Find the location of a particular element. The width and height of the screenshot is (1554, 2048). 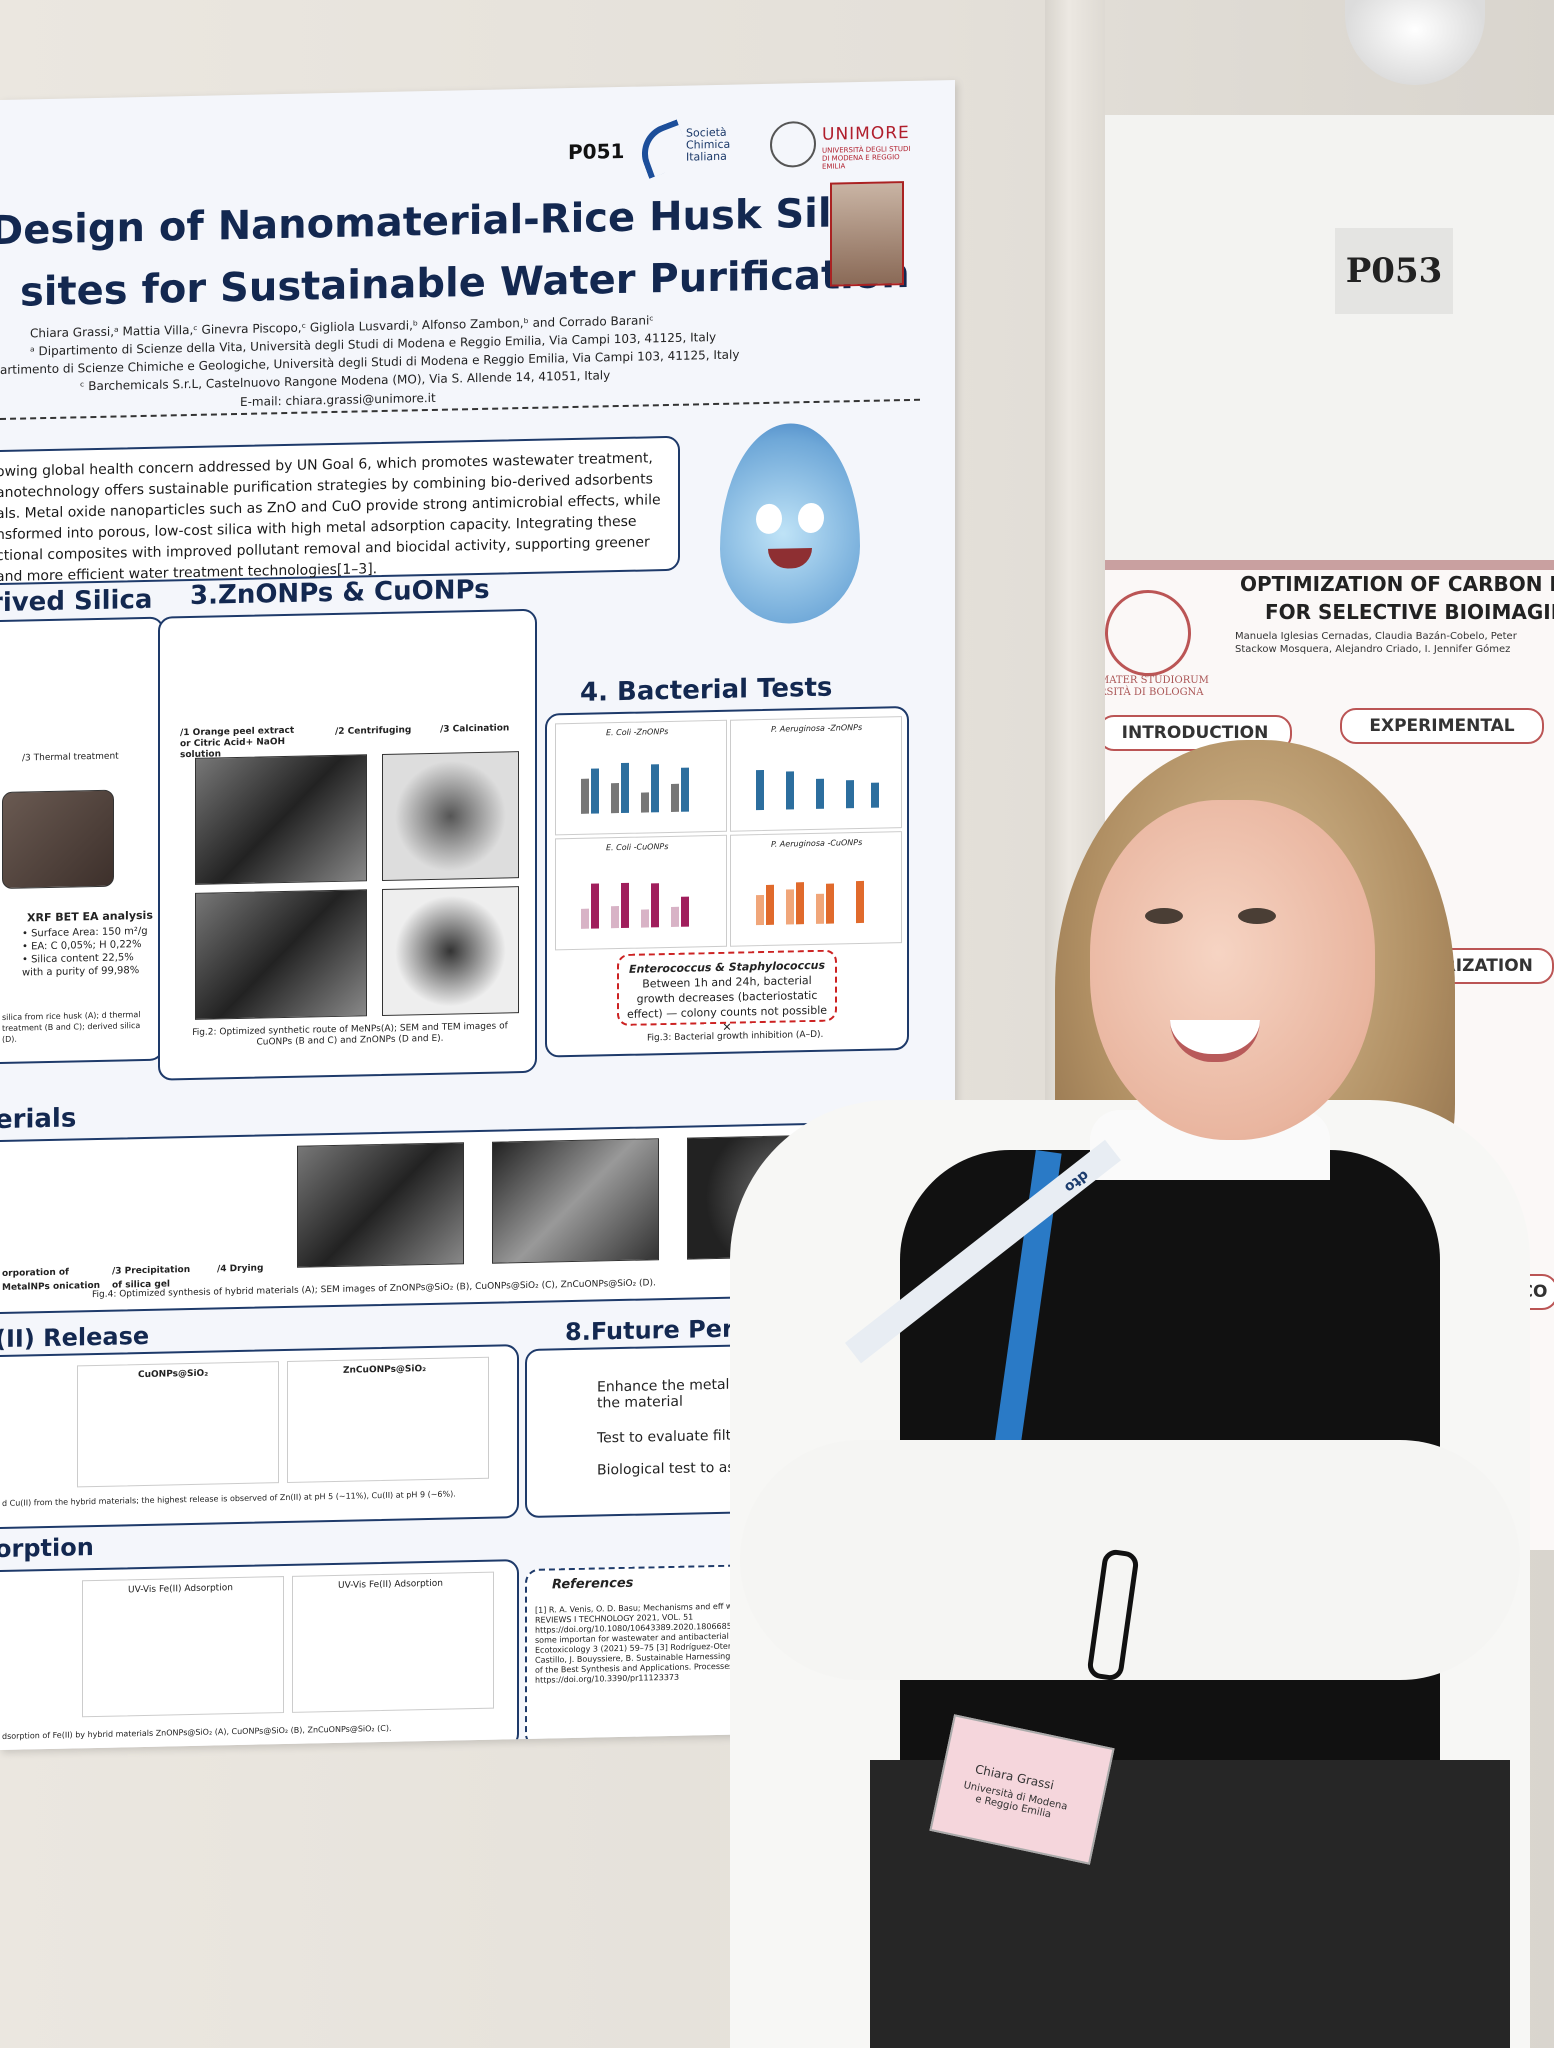

mat-step4: /4 Drying is located at coordinates (240, 1269).